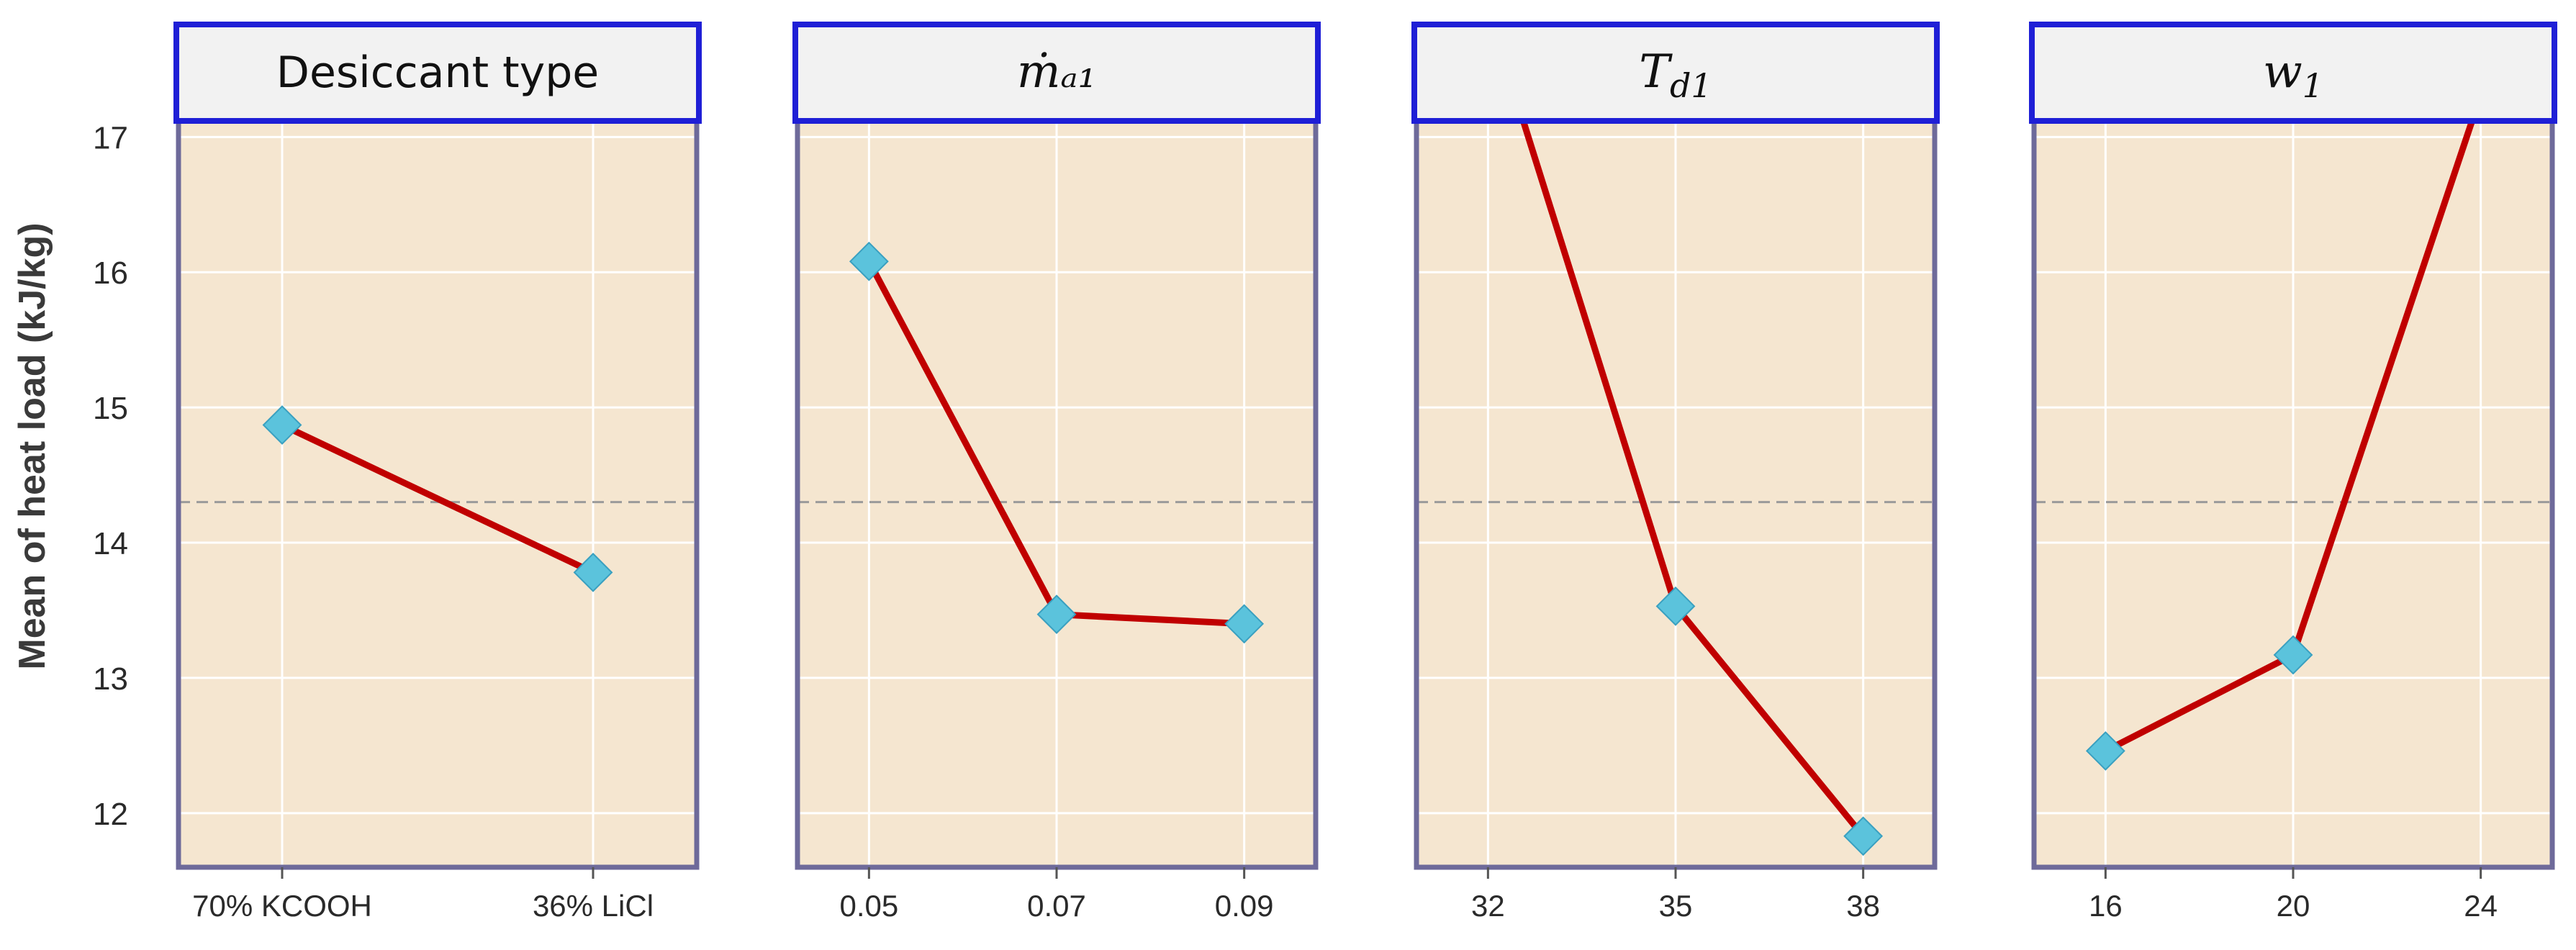 This screenshot has height=950, width=2576. I want to click on series-line, so click(438, 499).